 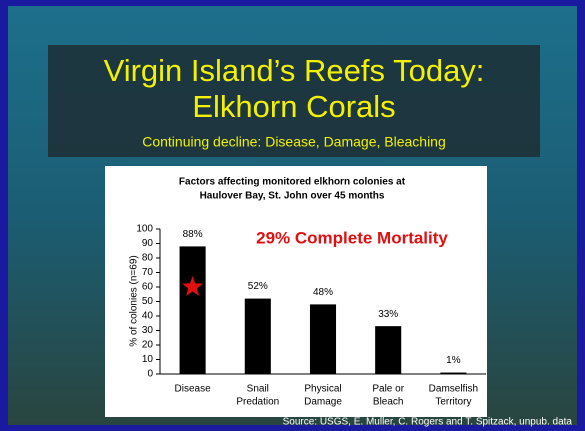 What do you see at coordinates (193, 234) in the screenshot?
I see `value-label: 88%` at bounding box center [193, 234].